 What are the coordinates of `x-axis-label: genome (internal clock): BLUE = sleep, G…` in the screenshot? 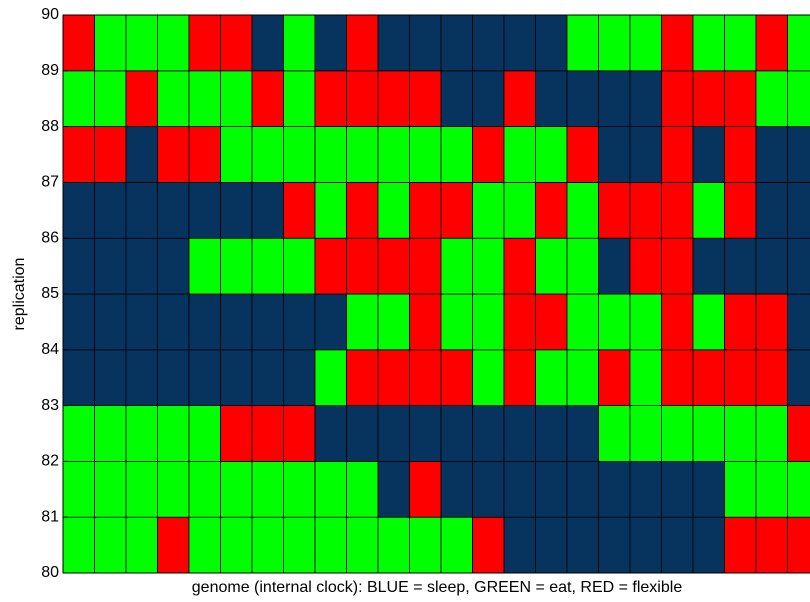 It's located at (437, 587).